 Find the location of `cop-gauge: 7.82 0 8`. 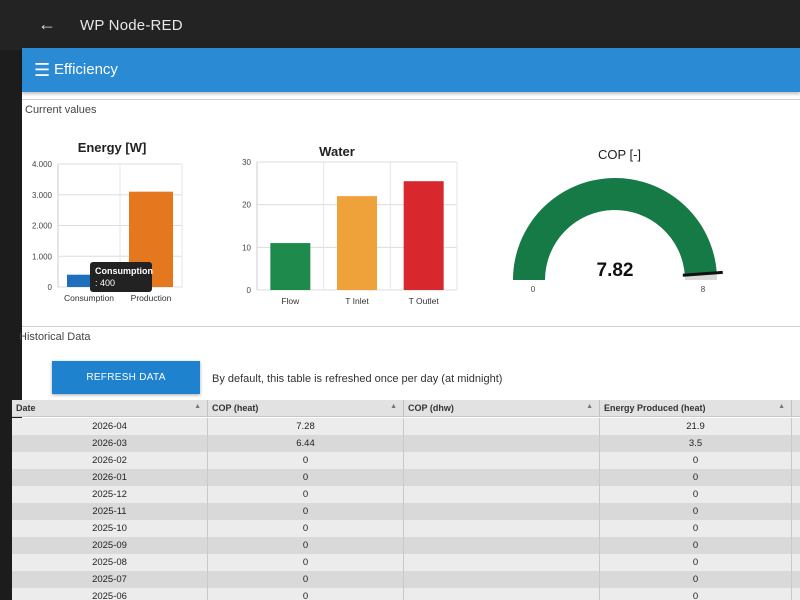

cop-gauge: 7.82 0 8 is located at coordinates (618, 235).